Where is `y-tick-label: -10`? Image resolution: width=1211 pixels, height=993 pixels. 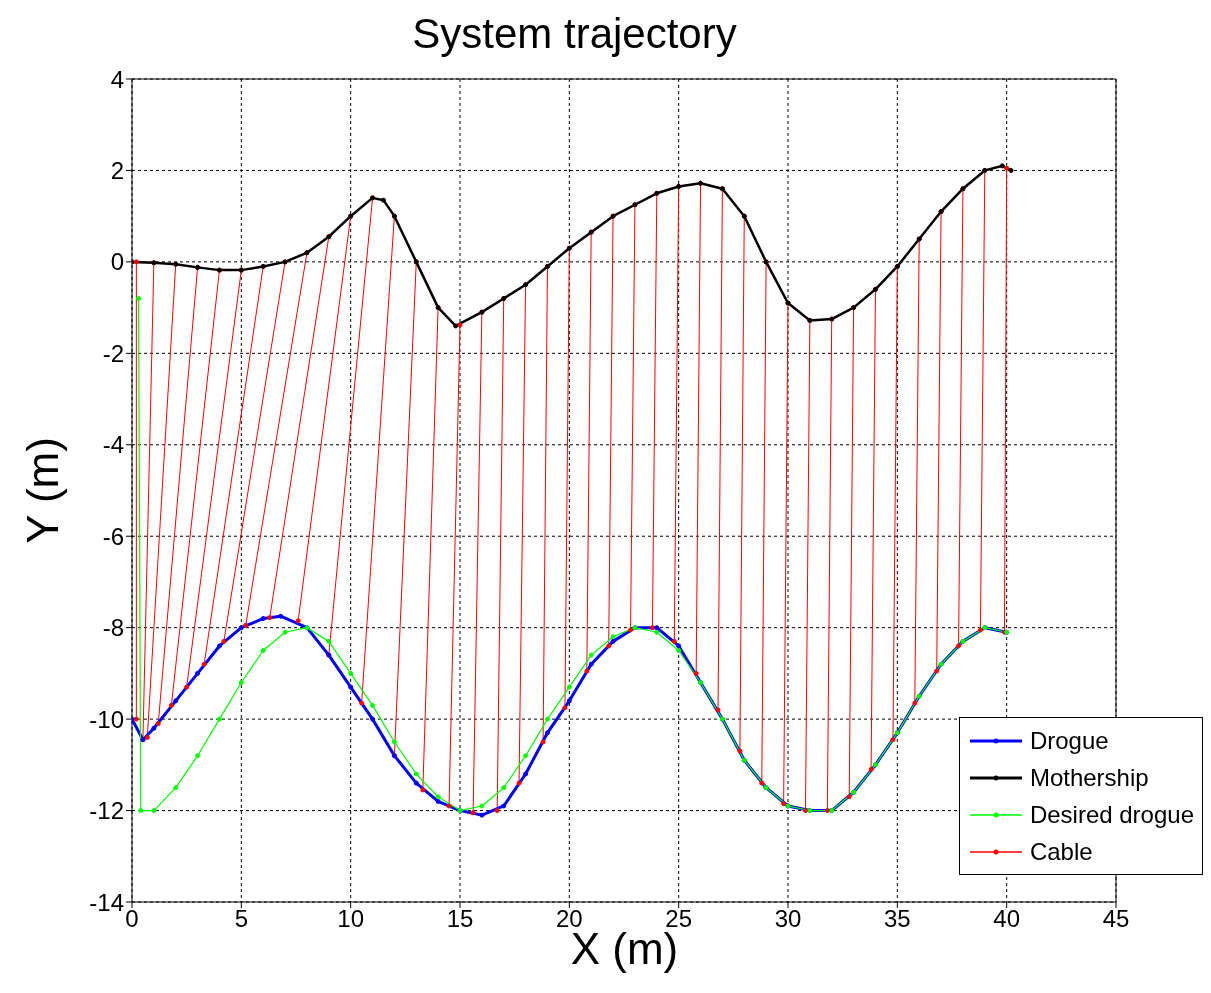 y-tick-label: -10 is located at coordinates (106, 719).